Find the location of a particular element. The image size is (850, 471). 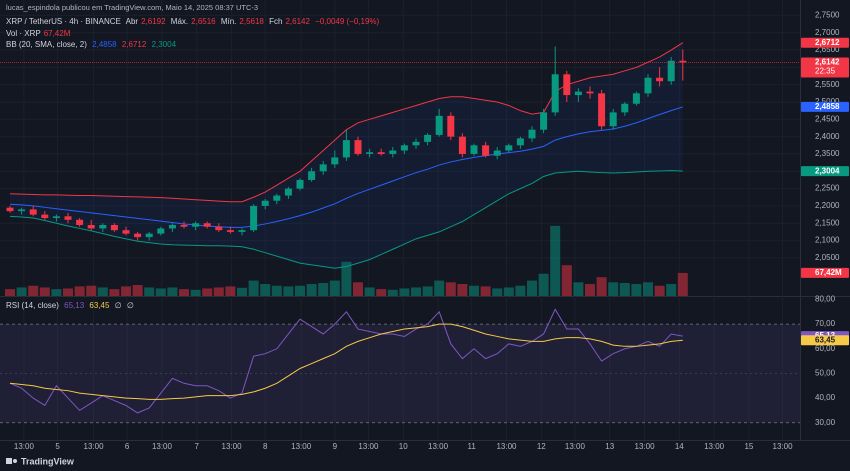

x-tick-label: 7 is located at coordinates (197, 446).